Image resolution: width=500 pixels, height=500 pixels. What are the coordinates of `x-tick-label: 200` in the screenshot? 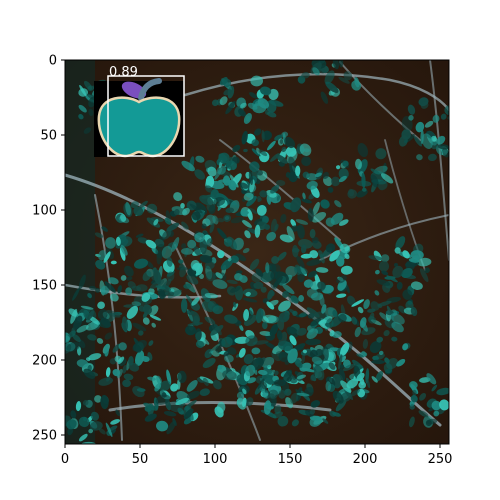 It's located at (365, 459).